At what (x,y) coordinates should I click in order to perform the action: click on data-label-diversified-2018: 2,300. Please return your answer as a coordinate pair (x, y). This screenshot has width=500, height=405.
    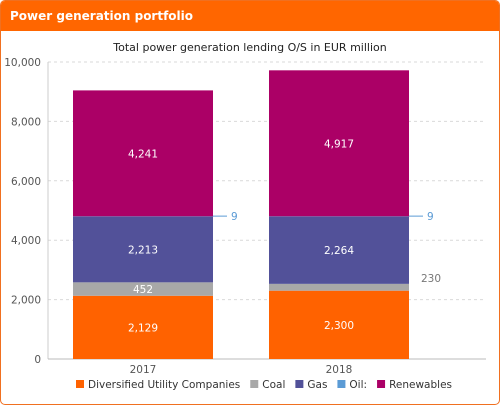
    Looking at the image, I should click on (339, 326).